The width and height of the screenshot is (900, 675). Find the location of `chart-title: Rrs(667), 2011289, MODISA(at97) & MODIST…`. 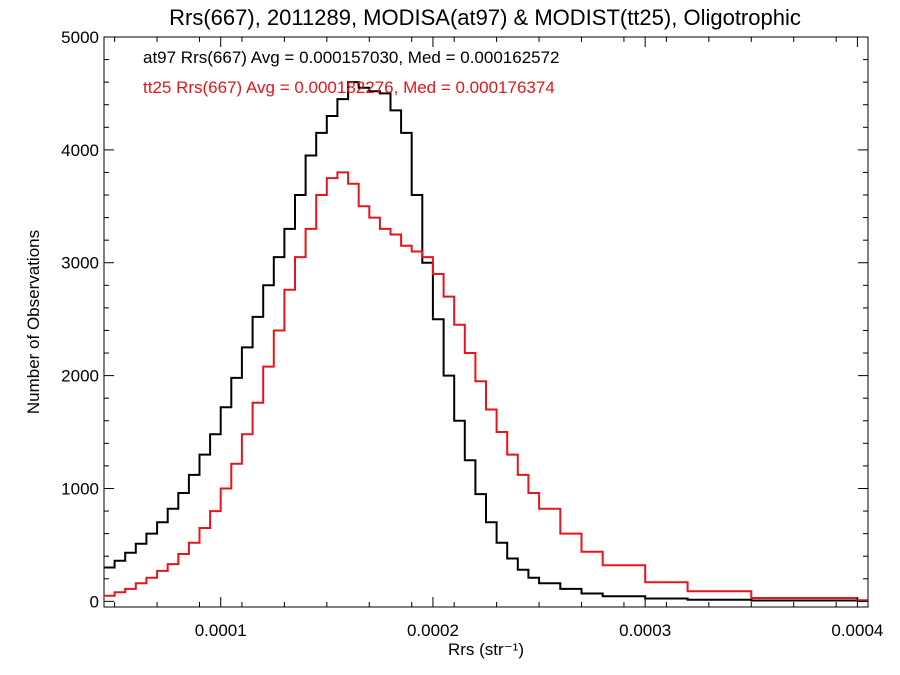

chart-title: Rrs(667), 2011289, MODISA(at97) & MODIST… is located at coordinates (485, 17).